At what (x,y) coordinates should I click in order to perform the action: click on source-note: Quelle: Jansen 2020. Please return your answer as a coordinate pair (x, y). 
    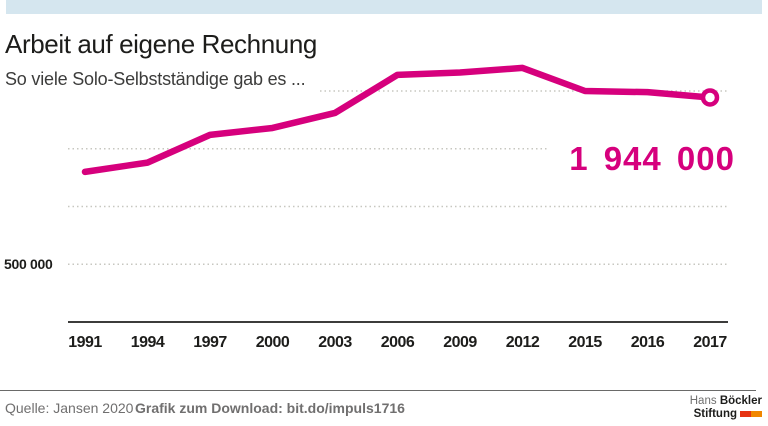
    Looking at the image, I should click on (69, 408).